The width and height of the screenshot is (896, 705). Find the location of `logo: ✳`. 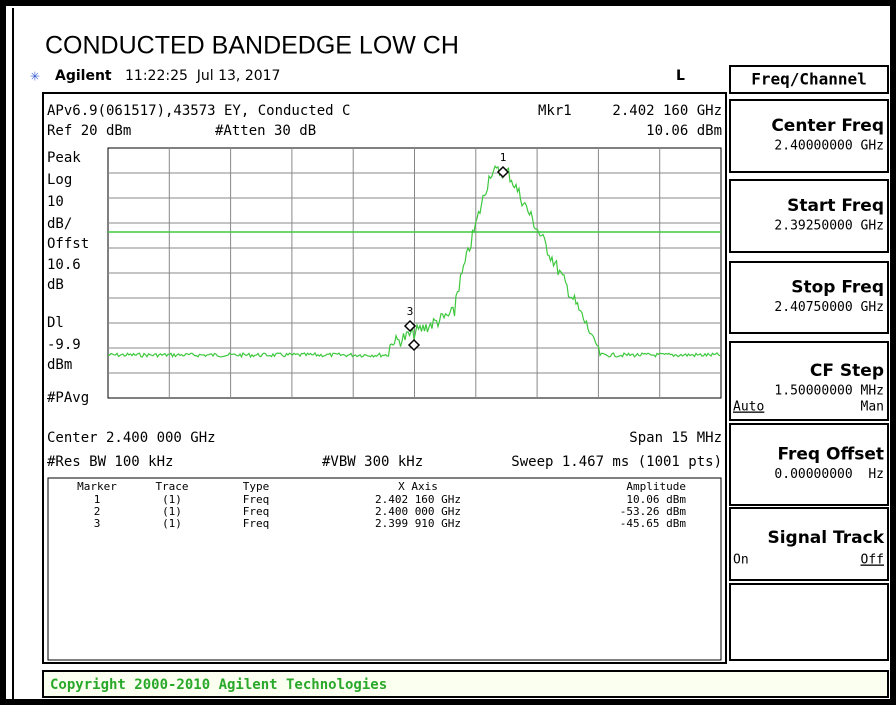

logo: ✳ is located at coordinates (35, 75).